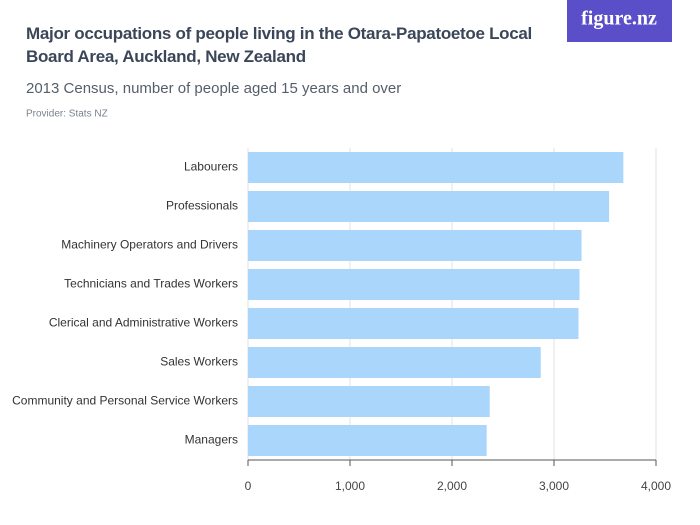  Describe the element at coordinates (211, 167) in the screenshot. I see `y-tick-label: Labourers` at that location.